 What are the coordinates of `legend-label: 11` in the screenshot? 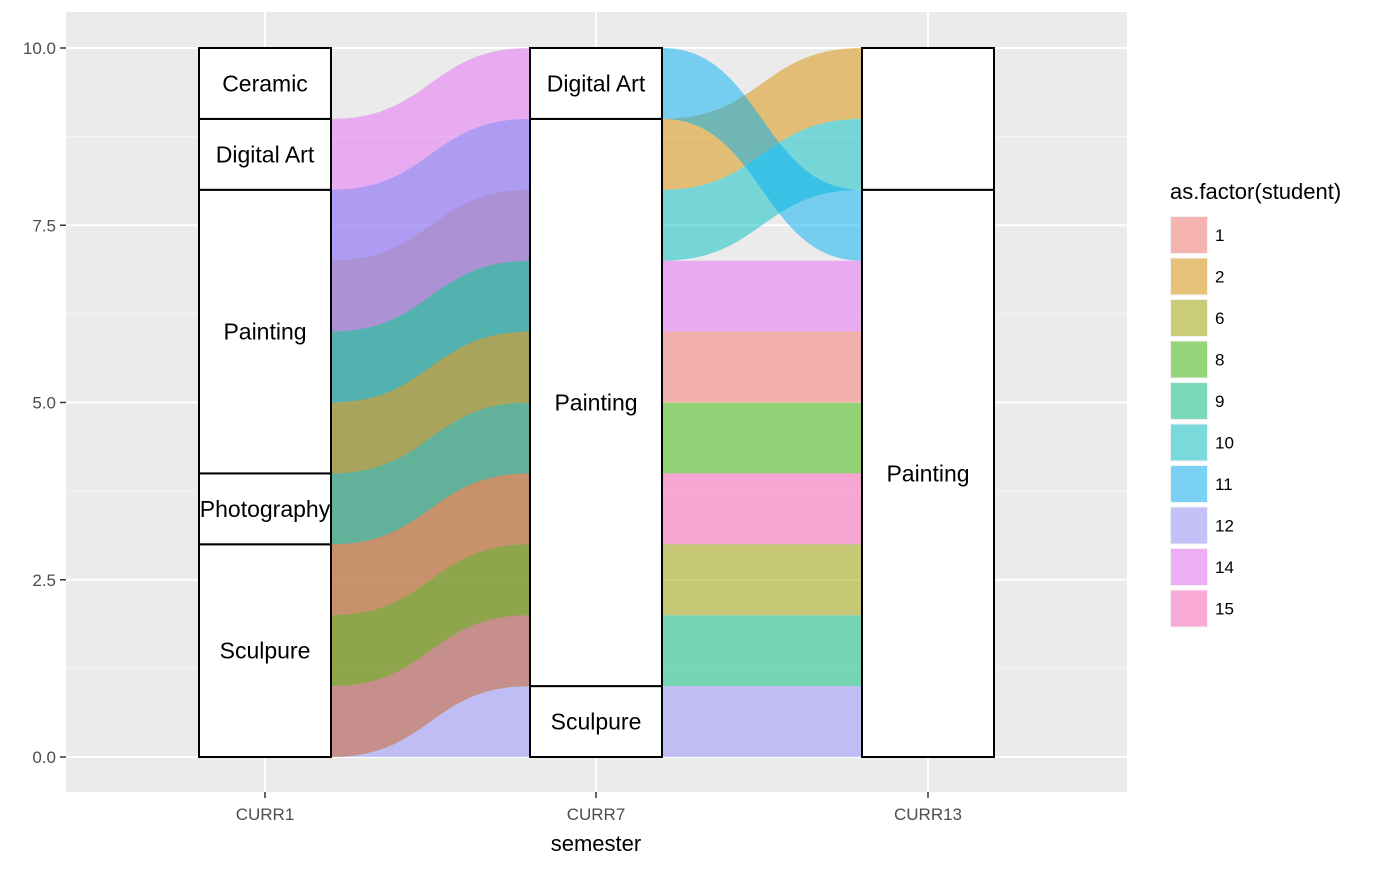 It's located at (1224, 484).